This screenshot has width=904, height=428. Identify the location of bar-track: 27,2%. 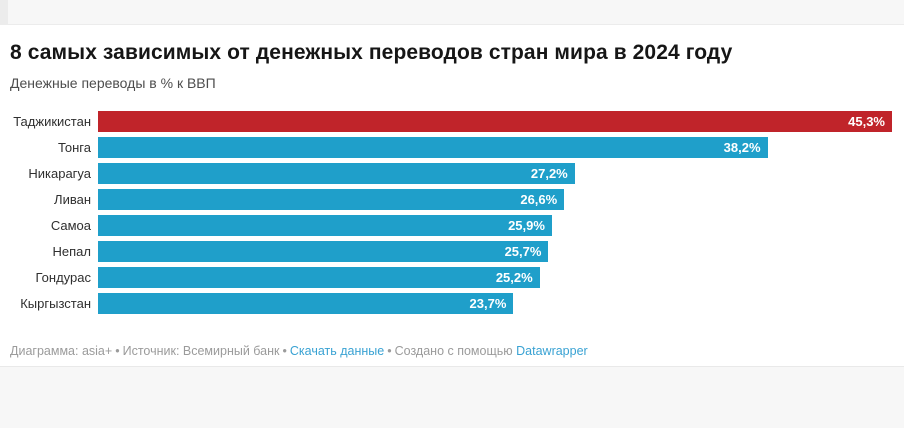
(495, 174).